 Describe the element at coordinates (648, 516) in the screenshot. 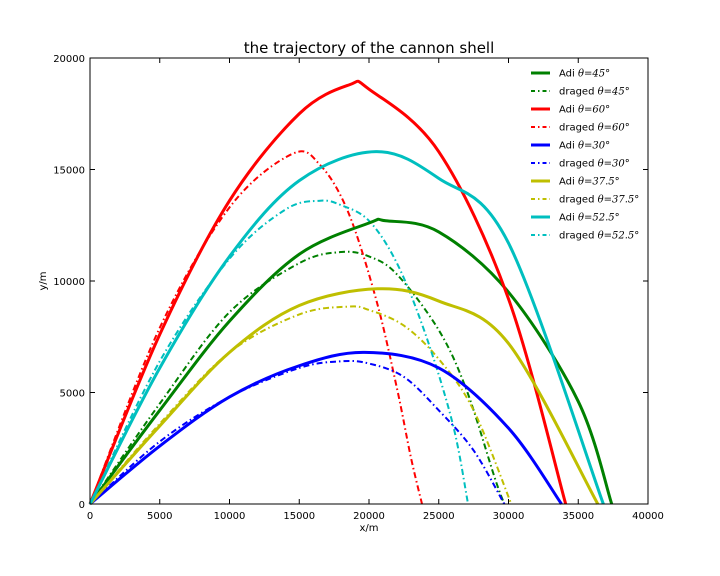

I see `x-tick-label: 40000` at that location.